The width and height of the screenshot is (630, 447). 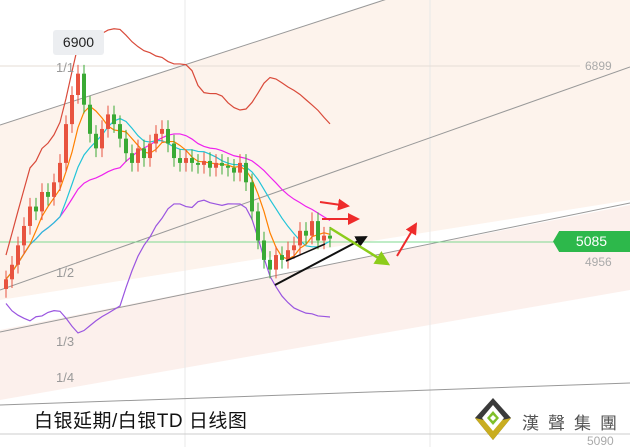 What do you see at coordinates (65, 67) in the screenshot?
I see `fraction-label: 1/1` at bounding box center [65, 67].